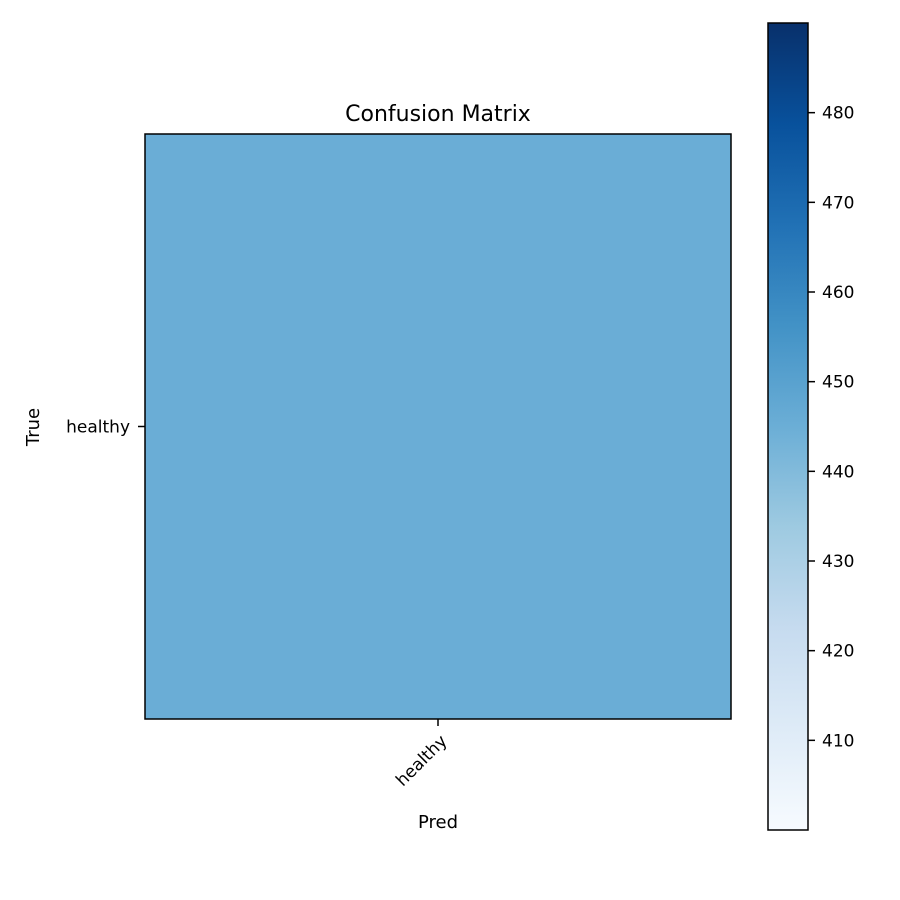 This screenshot has width=900, height=900. What do you see at coordinates (98, 428) in the screenshot?
I see `y-tick-label: healthy` at bounding box center [98, 428].